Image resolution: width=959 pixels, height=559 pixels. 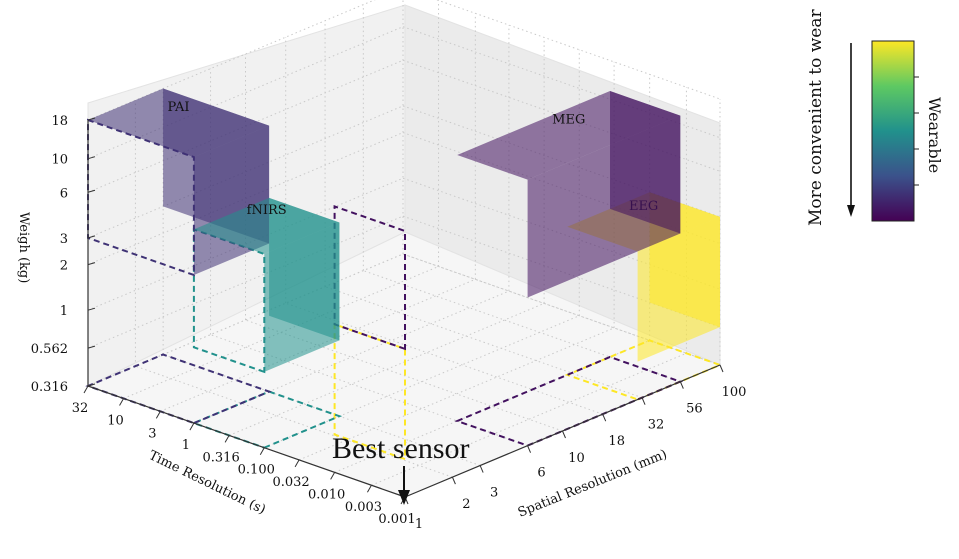 I want to click on z-axis-label: Weigh (kg), so click(x=23, y=247).